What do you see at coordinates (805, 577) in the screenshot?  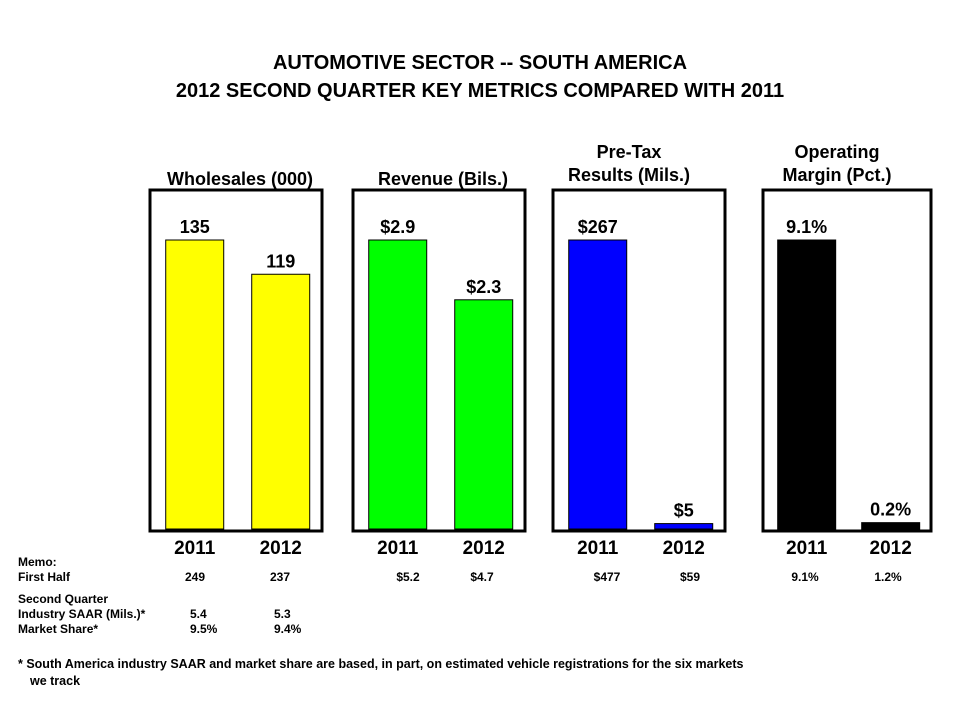 I see `memo-first-half-value: 9.1%` at bounding box center [805, 577].